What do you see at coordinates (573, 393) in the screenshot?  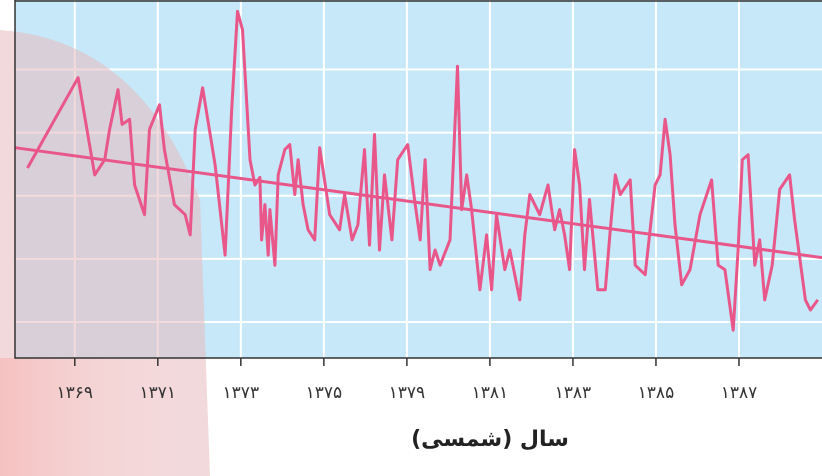 I see `x-tick-label: ۱۳۸۳` at bounding box center [573, 393].